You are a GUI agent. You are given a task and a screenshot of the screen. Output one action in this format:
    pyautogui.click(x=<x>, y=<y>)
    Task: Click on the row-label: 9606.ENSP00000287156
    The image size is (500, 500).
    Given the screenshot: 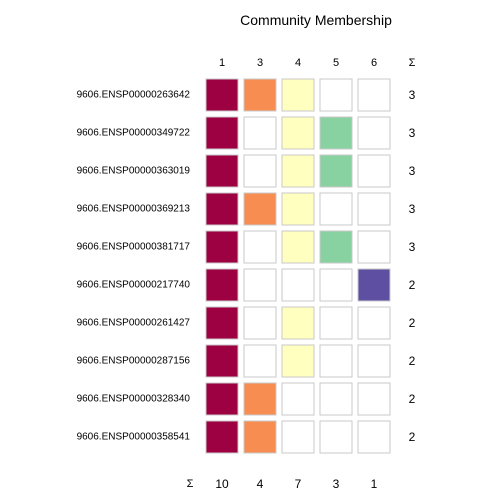 What is the action you would take?
    pyautogui.click(x=134, y=361)
    